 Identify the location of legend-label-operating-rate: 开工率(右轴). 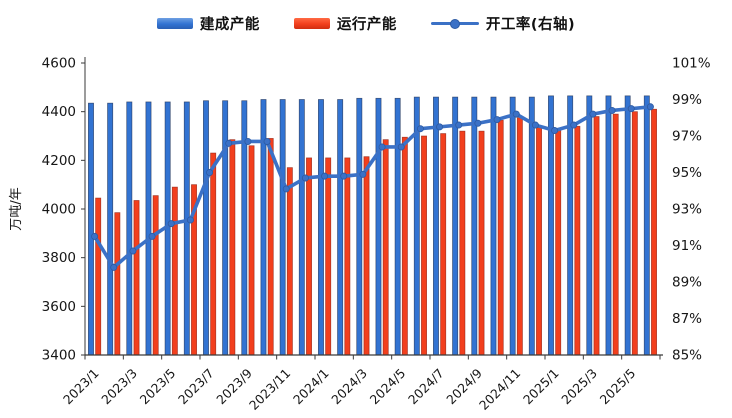
(530, 25).